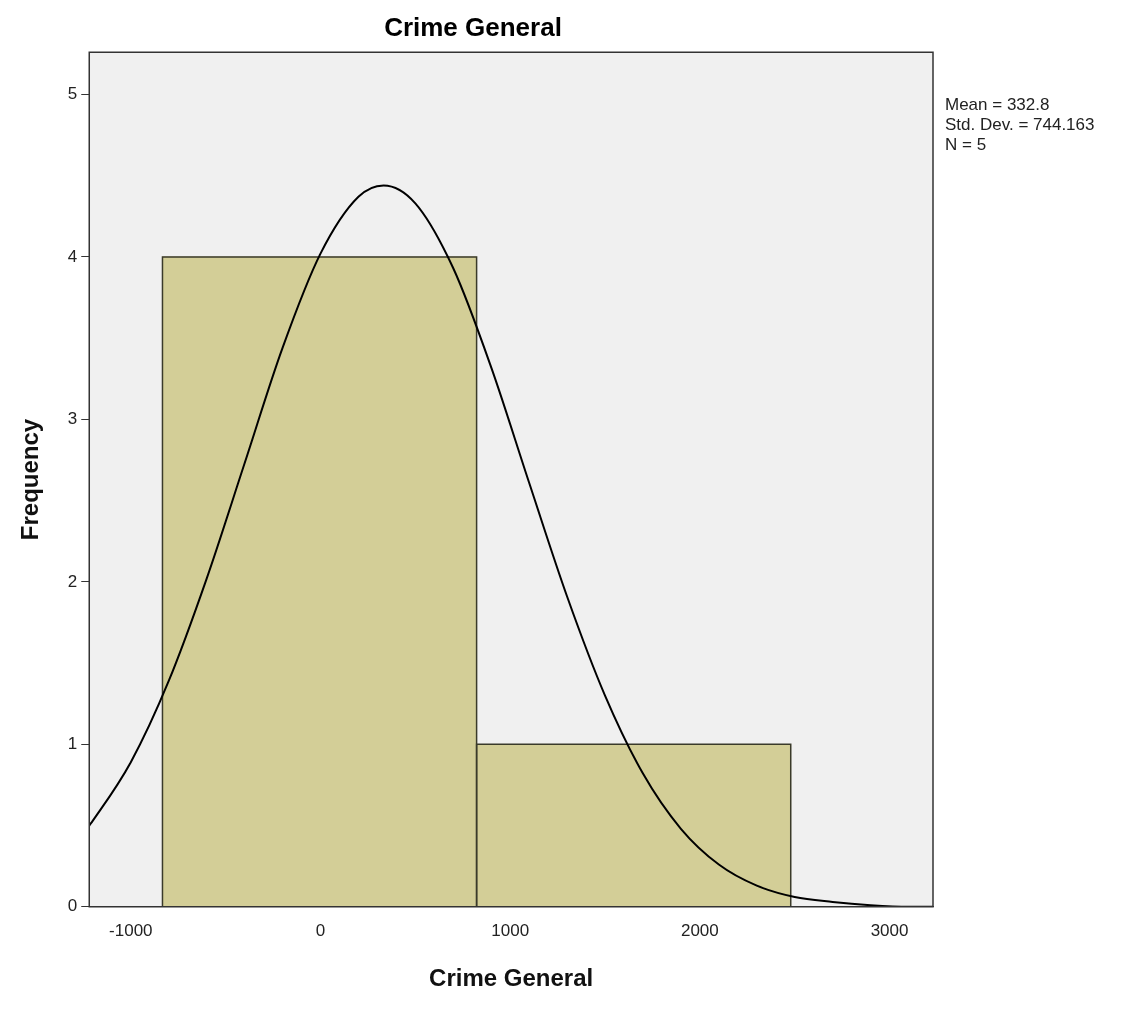  I want to click on y-tick-label: 2, so click(72, 581).